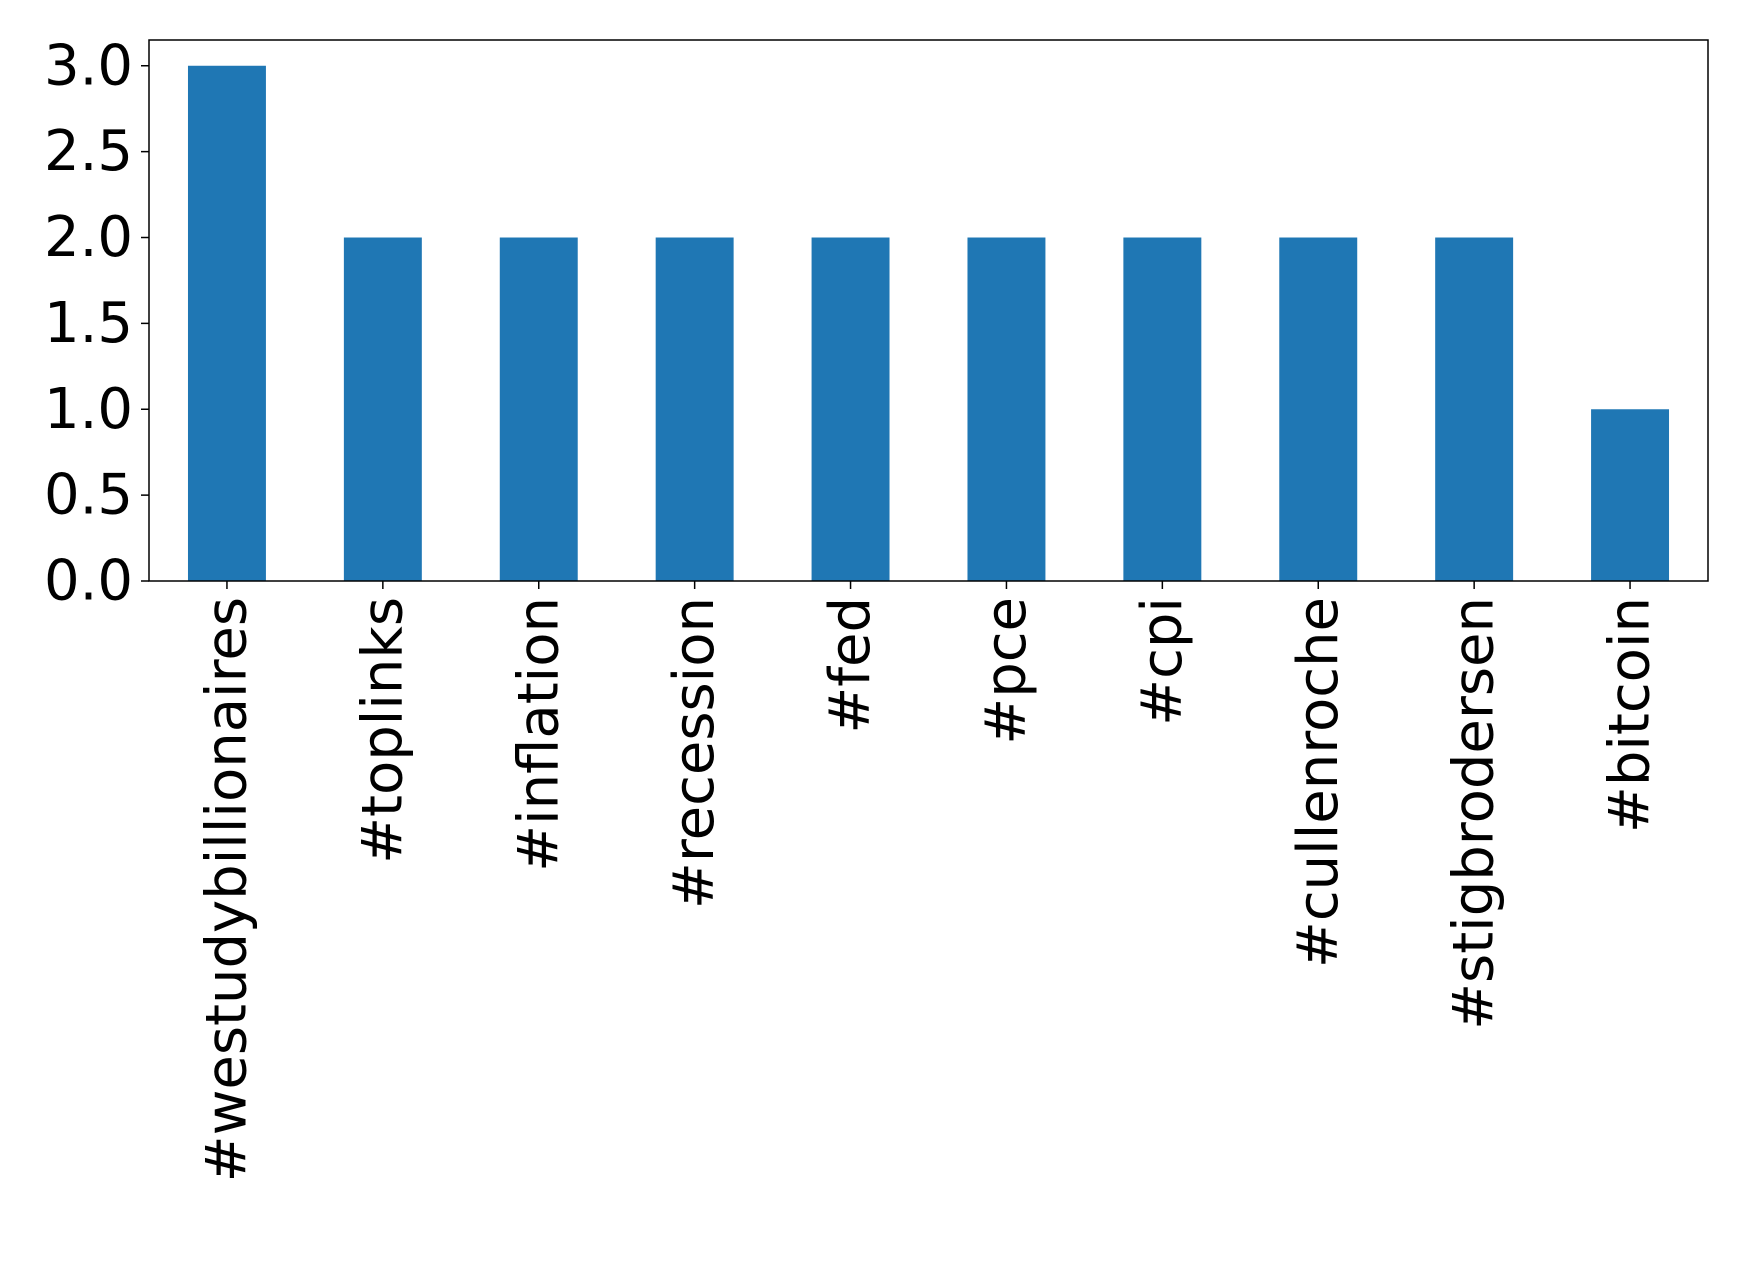 The image size is (1739, 1281). Describe the element at coordinates (88, 409) in the screenshot. I see `y-tick-label: 1.0` at that location.